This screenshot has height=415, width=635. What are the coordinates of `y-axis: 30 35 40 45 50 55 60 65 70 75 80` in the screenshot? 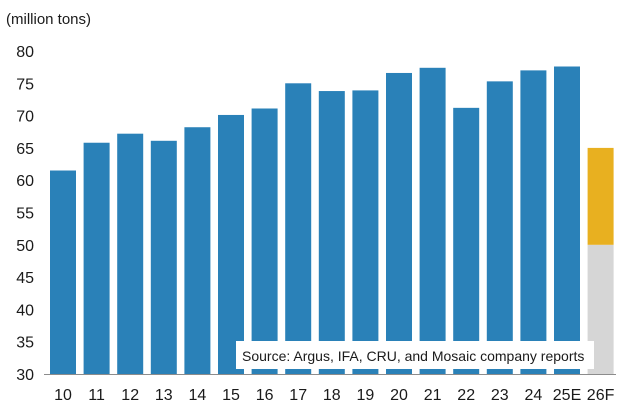 It's located at (25, 214).